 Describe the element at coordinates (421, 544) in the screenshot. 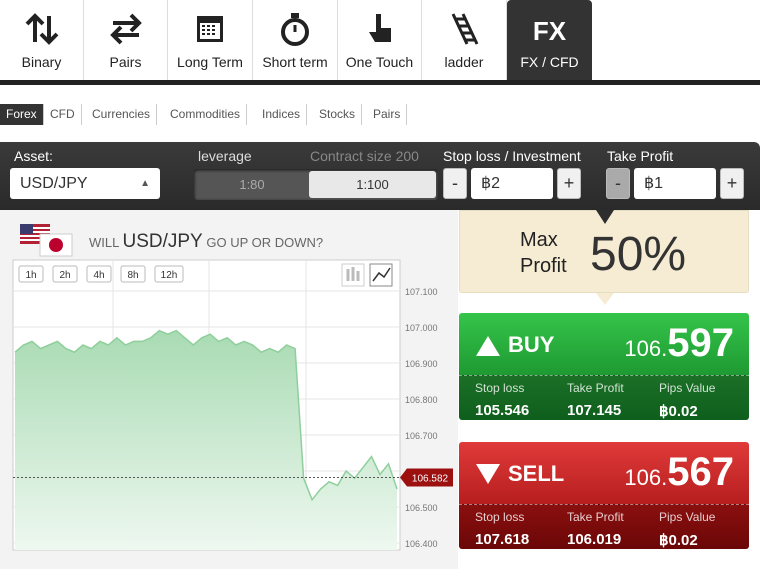

I see `y-tick-label: 106.400` at that location.